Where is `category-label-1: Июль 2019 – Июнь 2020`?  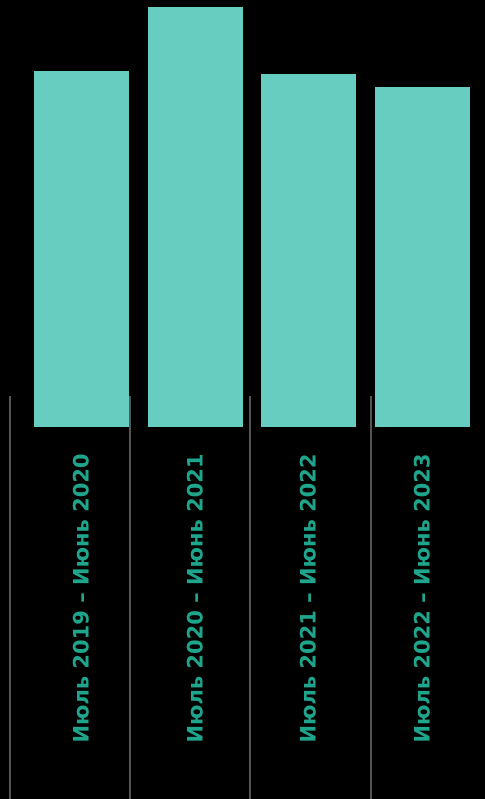
category-label-1: Июль 2019 – Июнь 2020 is located at coordinates (82, 597).